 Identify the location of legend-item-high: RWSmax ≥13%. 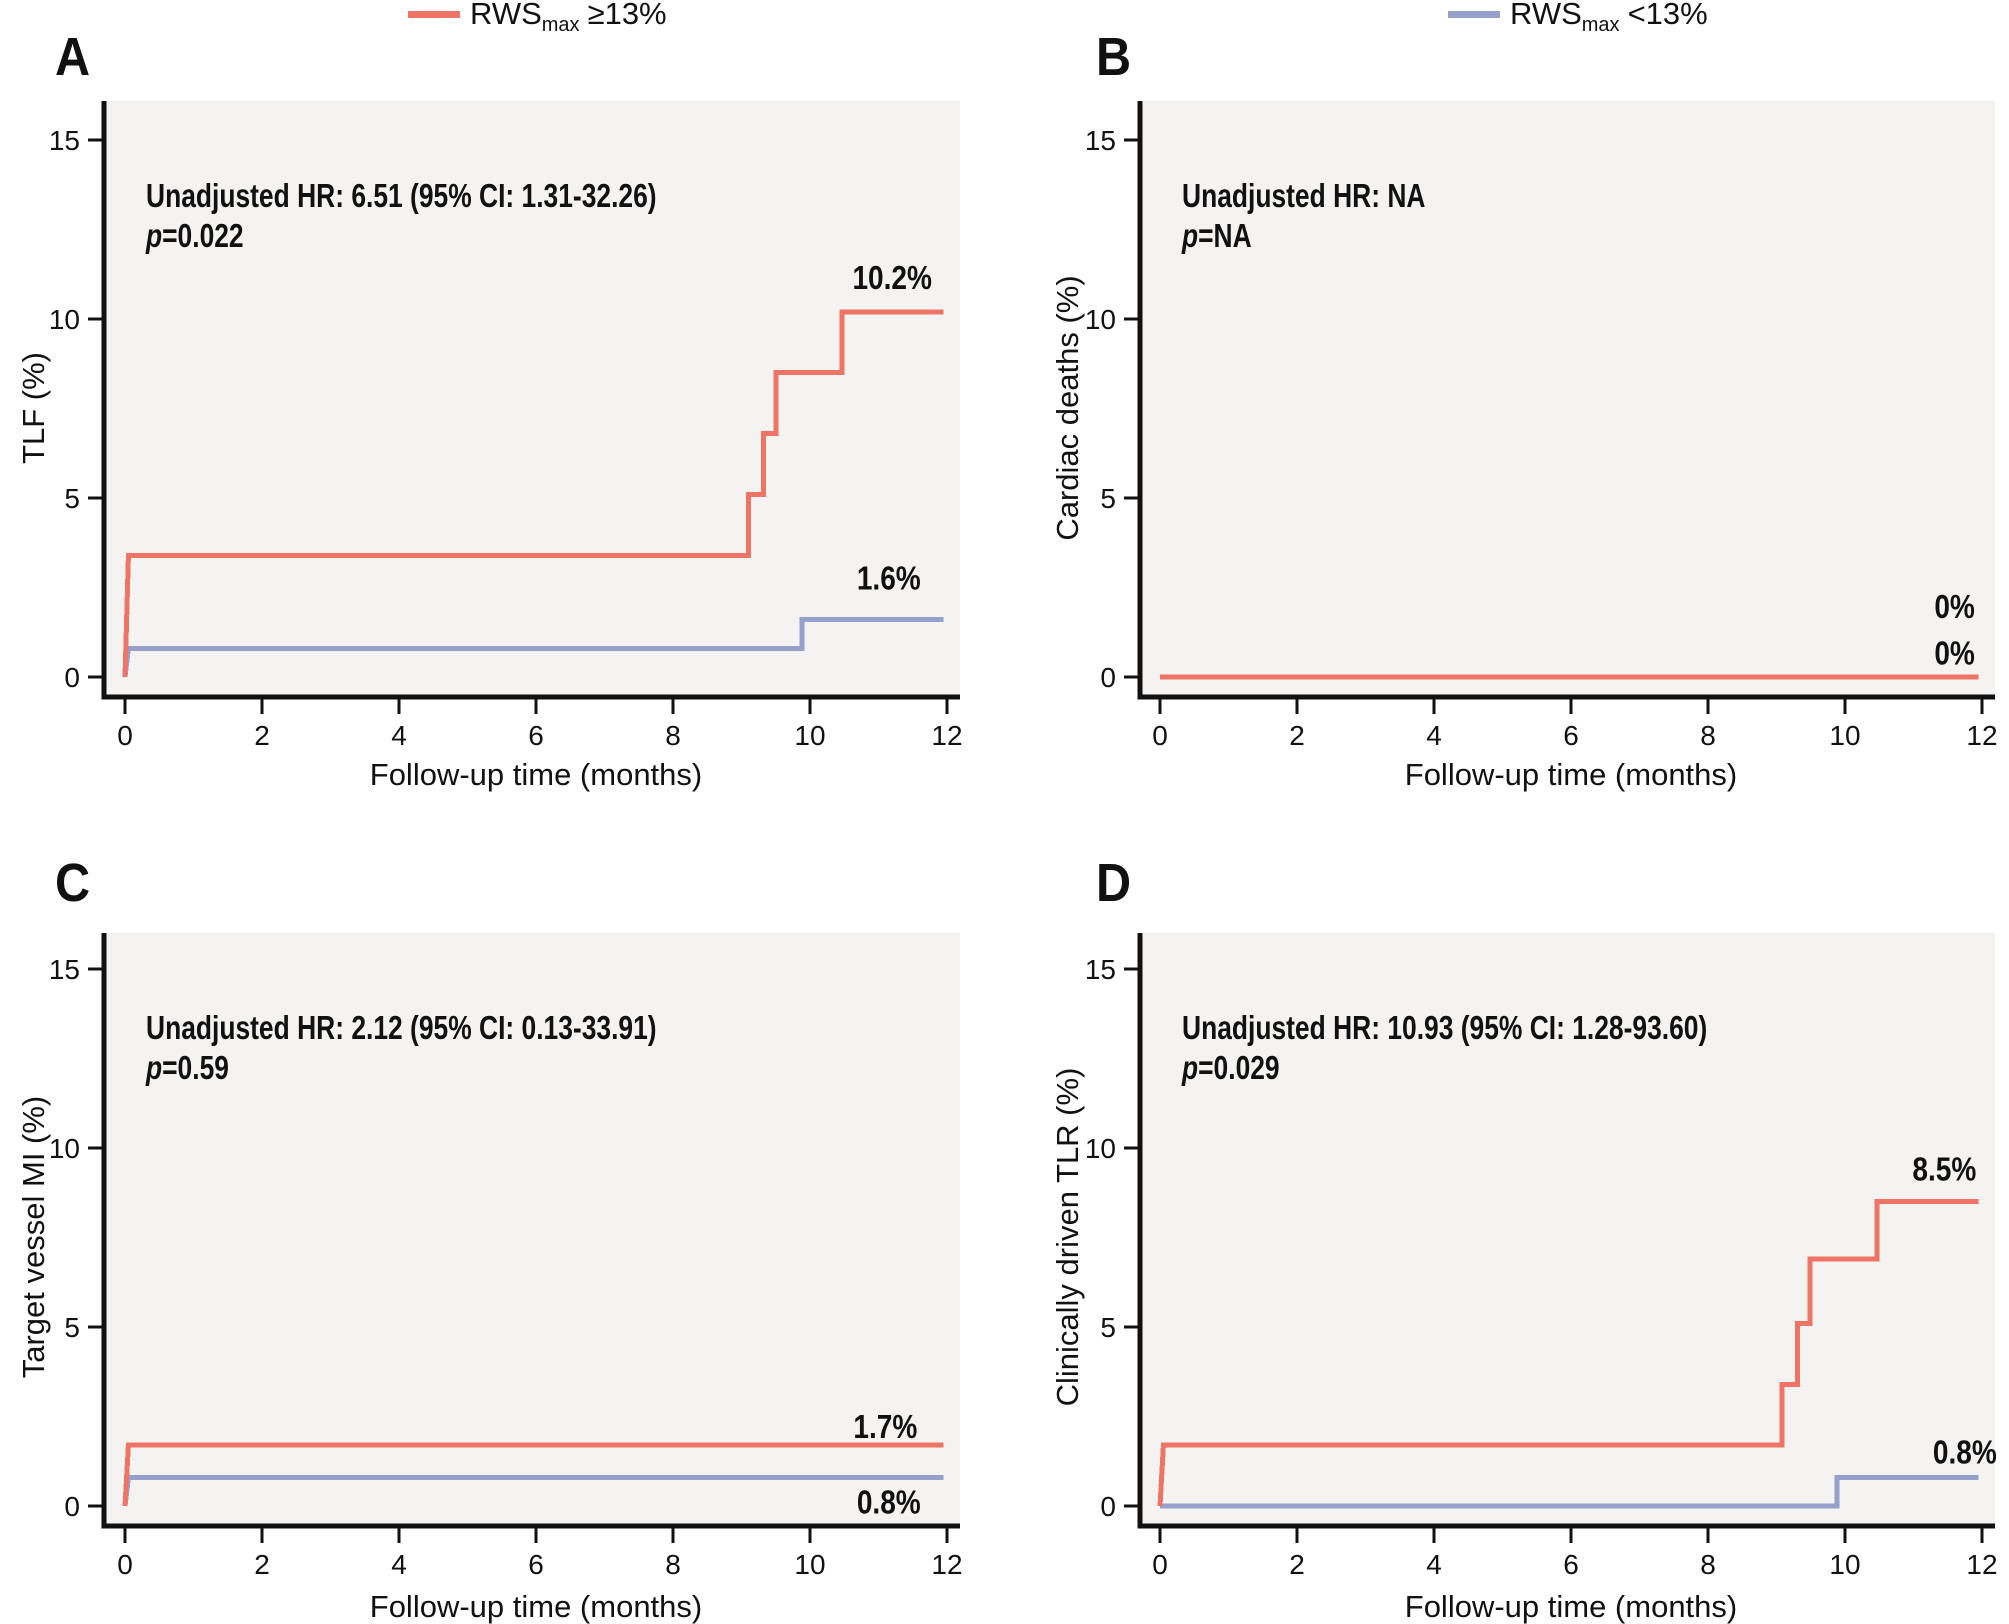
(350, 17).